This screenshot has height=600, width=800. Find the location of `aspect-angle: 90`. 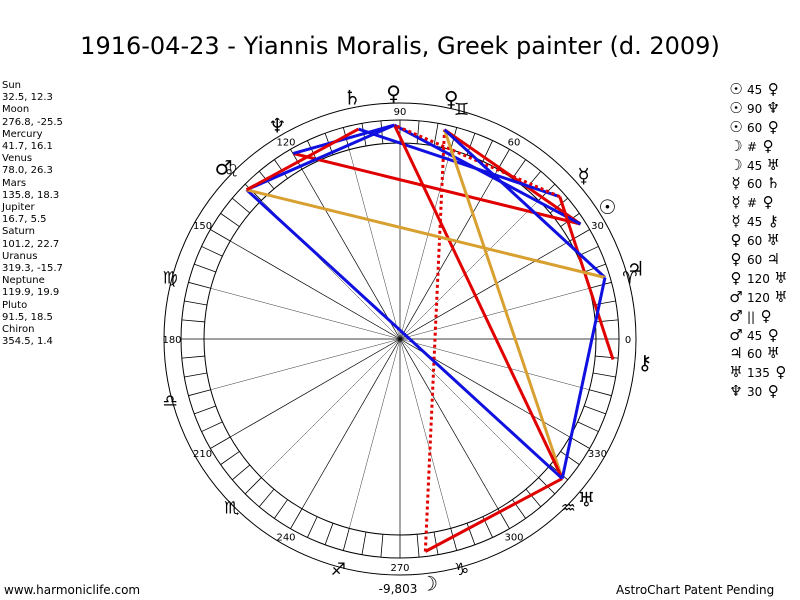

aspect-angle: 90 is located at coordinates (755, 108).